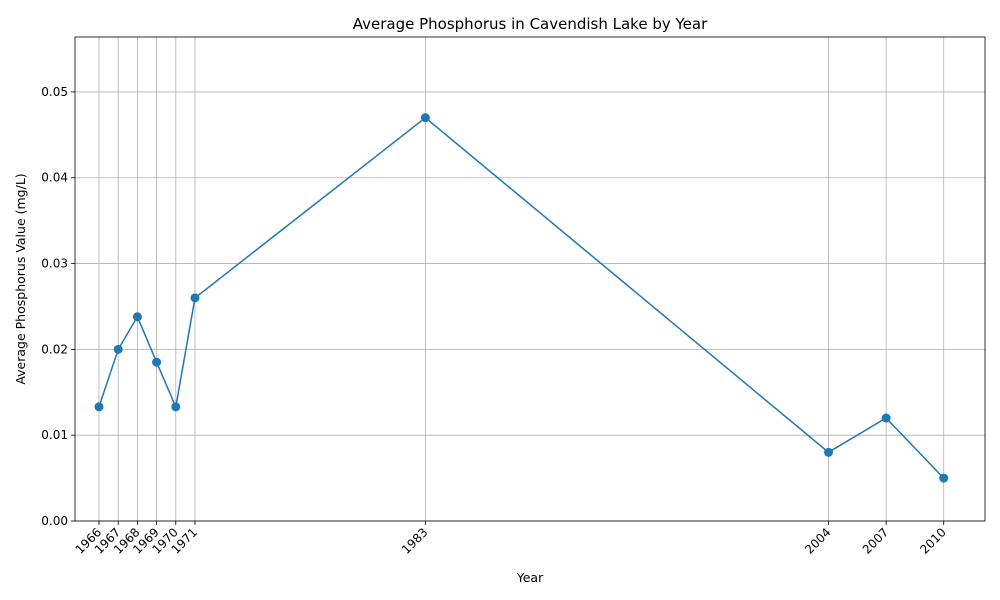 This screenshot has height=600, width=1000. I want to click on y-axis-label: Average Phosphorus Value (mg/L), so click(20, 278).